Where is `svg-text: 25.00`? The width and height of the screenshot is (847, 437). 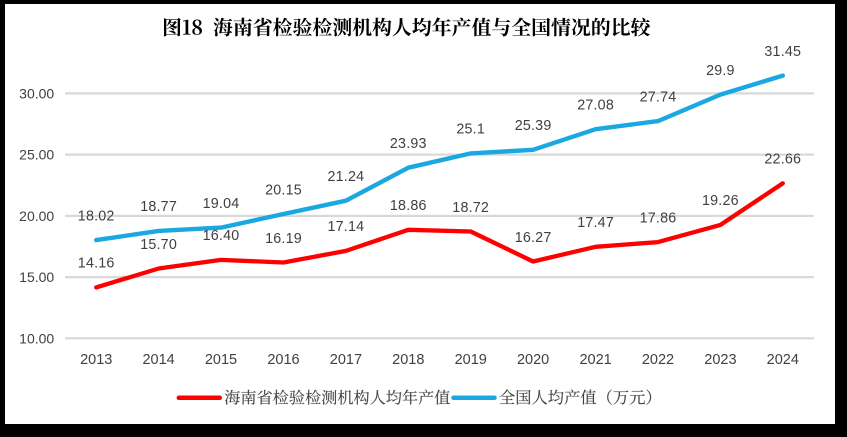
svg-text: 25.00 is located at coordinates (36, 155).